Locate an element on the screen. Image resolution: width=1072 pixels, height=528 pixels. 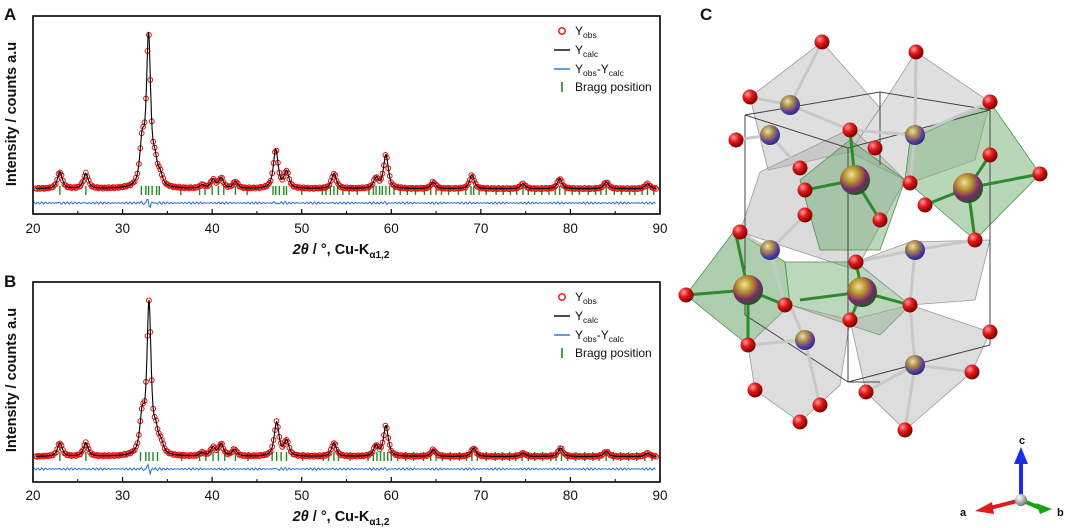
panel-c-letter: C is located at coordinates (706, 14).